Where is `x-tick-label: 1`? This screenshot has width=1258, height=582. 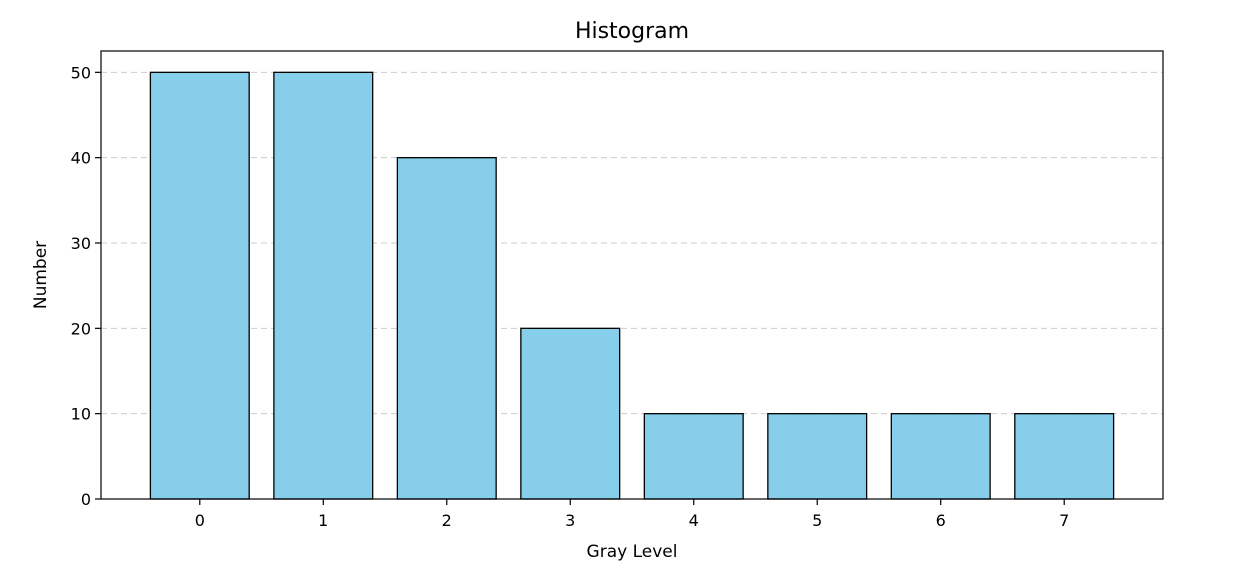
x-tick-label: 1 is located at coordinates (323, 520).